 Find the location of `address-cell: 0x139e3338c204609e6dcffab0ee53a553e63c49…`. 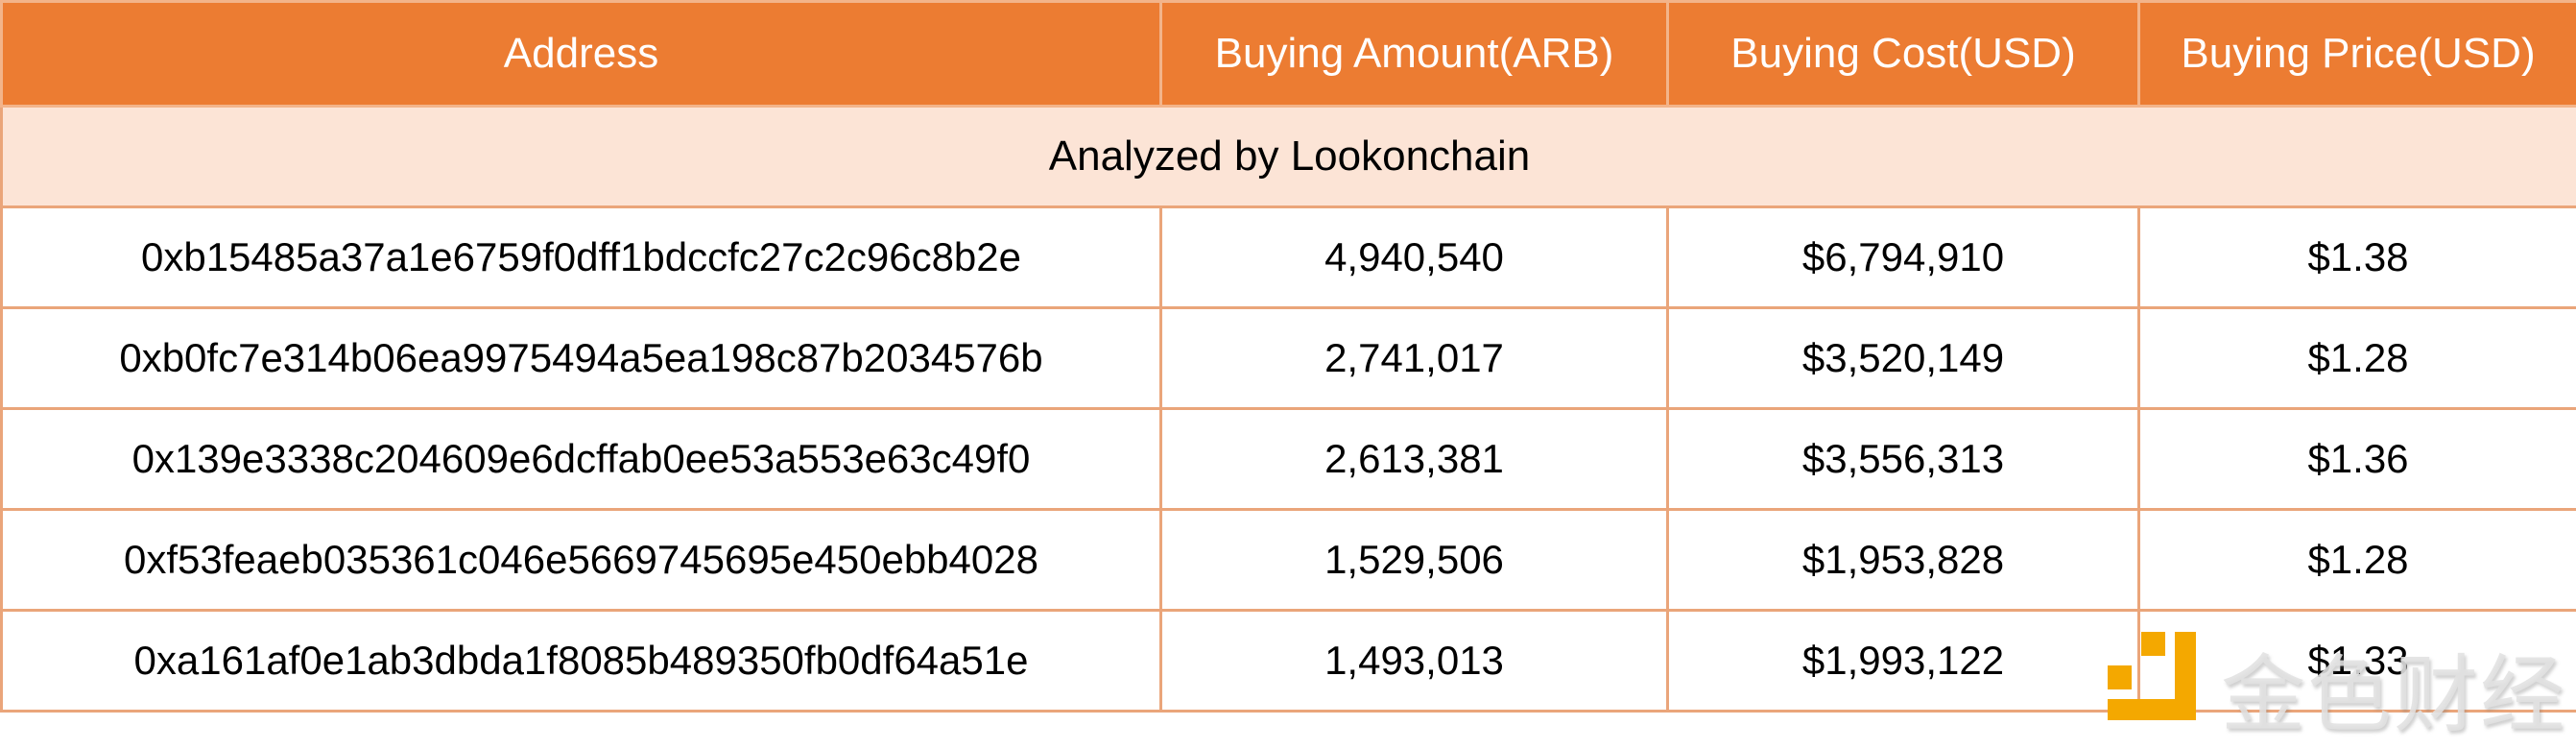

address-cell: 0x139e3338c204609e6dcffab0ee53a553e63c49… is located at coordinates (581, 460).